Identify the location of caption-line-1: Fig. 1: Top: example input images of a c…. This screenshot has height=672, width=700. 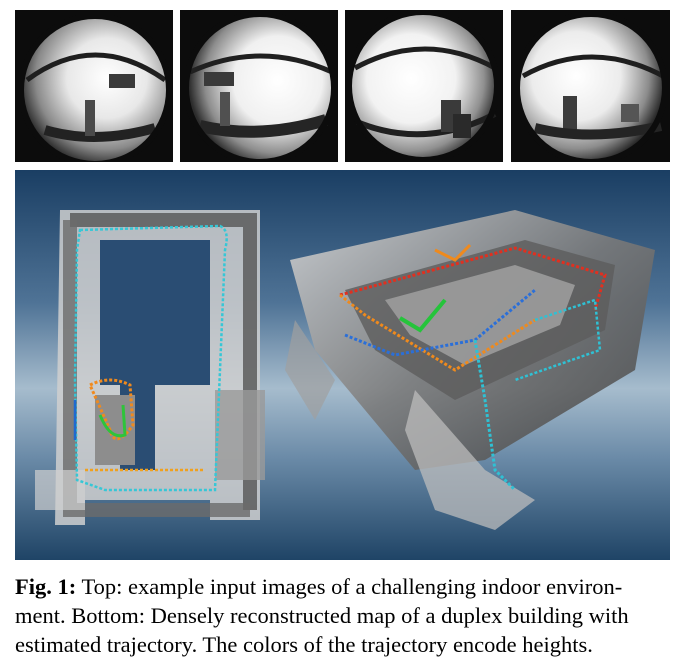
(345, 586).